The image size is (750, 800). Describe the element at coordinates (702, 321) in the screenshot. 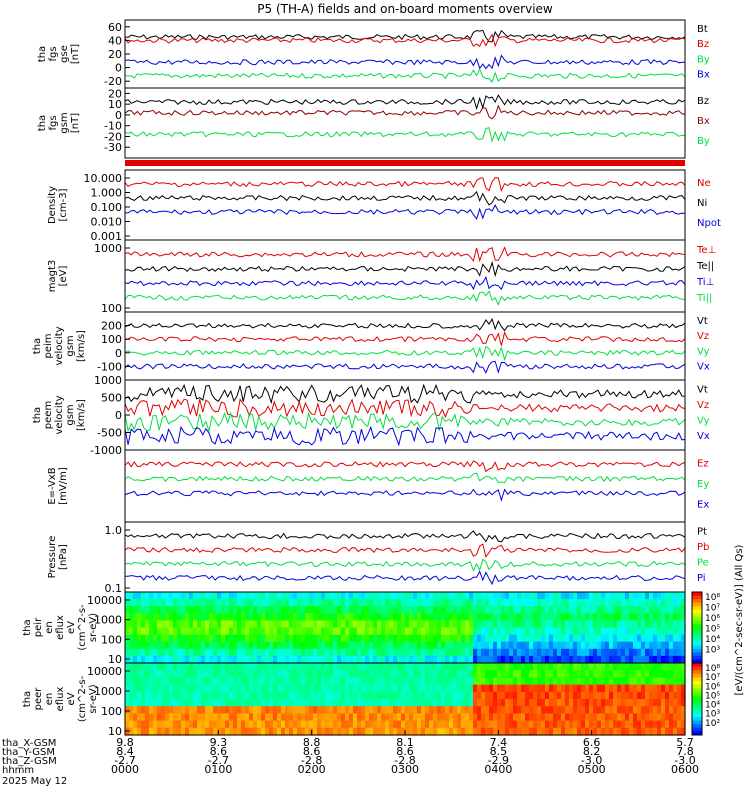

I see `legend-entry: Vt` at that location.